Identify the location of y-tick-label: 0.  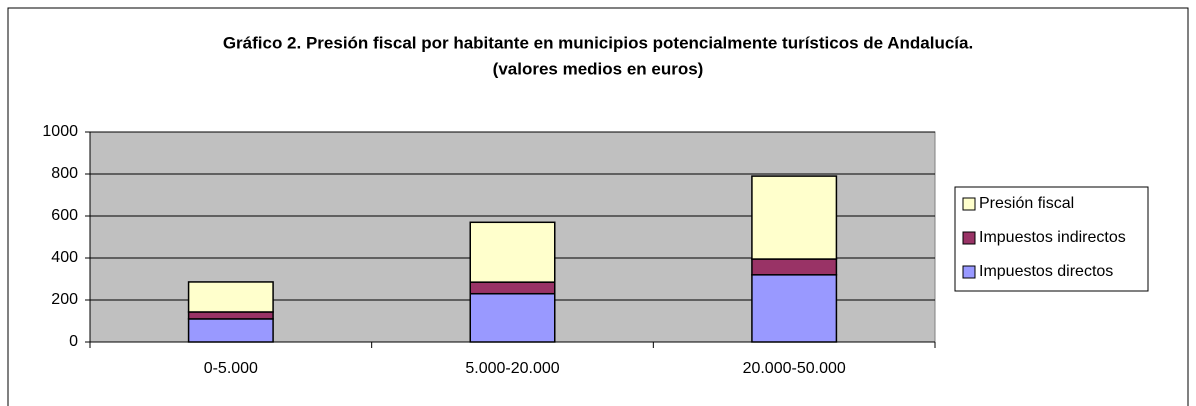
(73, 341).